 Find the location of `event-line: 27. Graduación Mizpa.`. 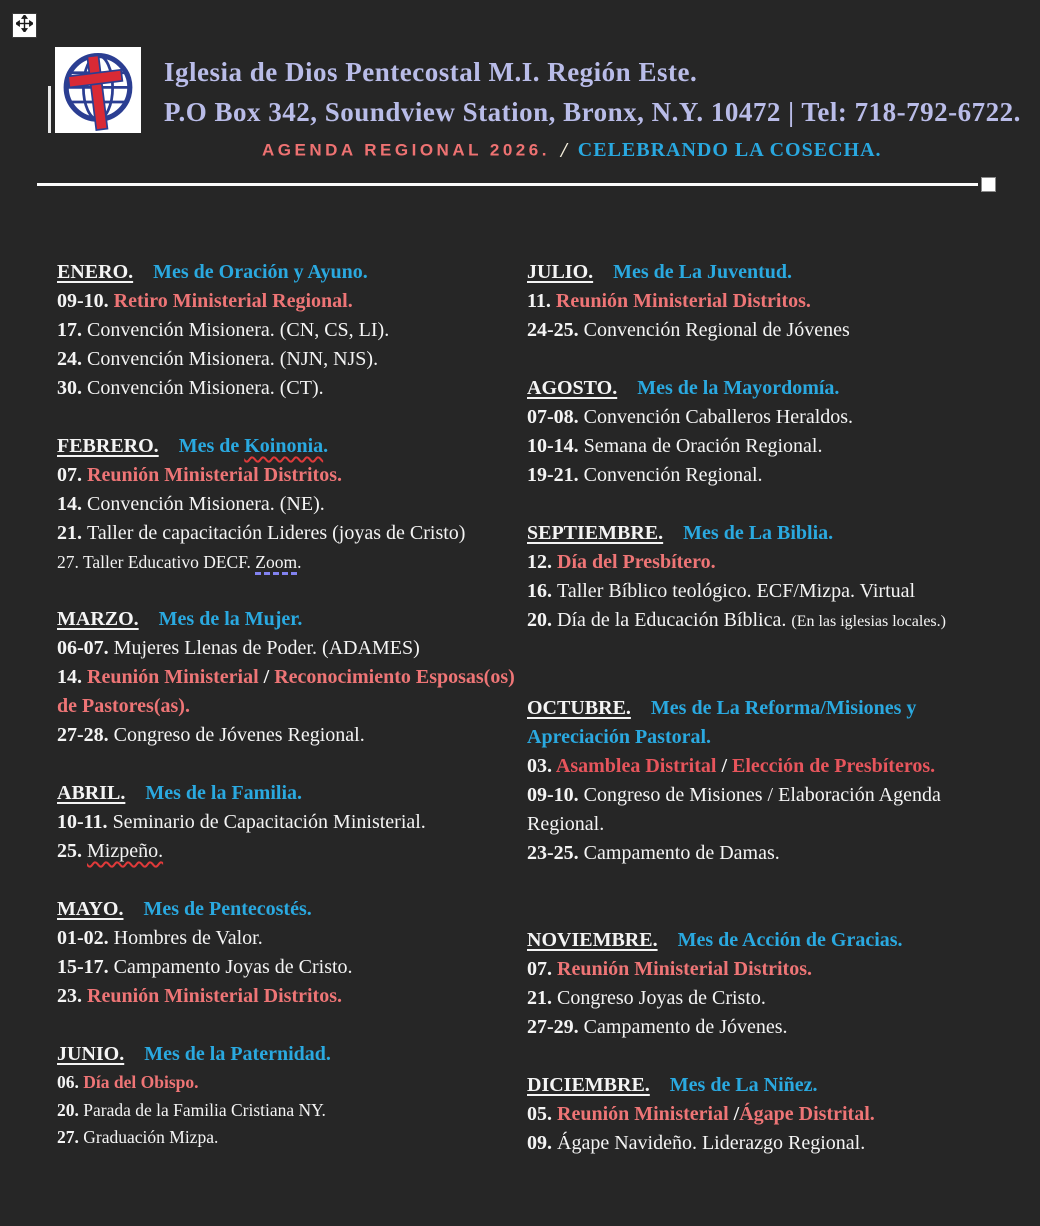

event-line: 27. Graduación Mizpa. is located at coordinates (288, 1138).